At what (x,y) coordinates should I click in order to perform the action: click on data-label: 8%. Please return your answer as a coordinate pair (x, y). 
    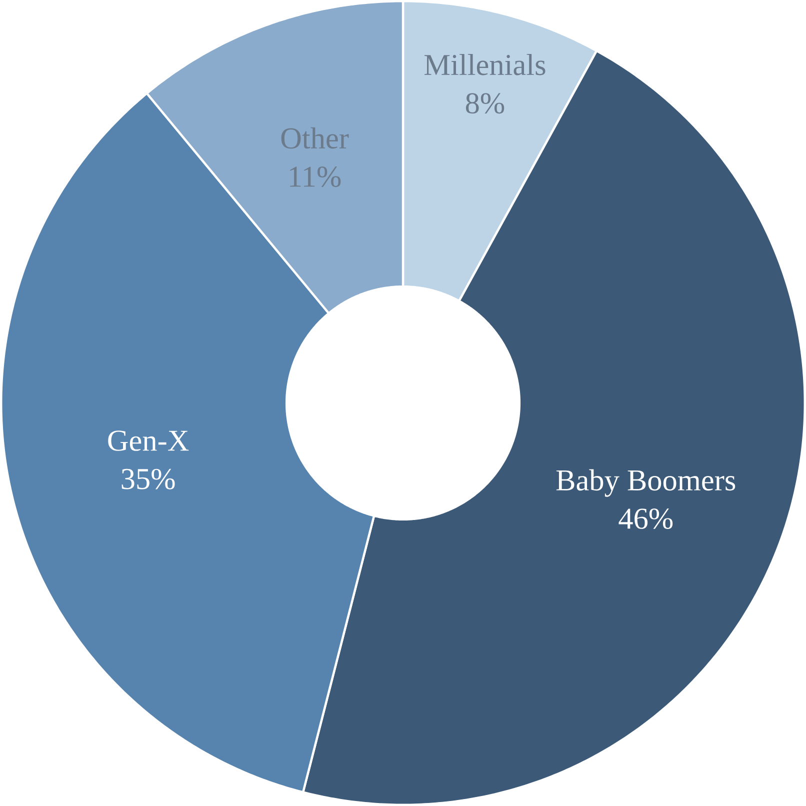
    Looking at the image, I should click on (485, 103).